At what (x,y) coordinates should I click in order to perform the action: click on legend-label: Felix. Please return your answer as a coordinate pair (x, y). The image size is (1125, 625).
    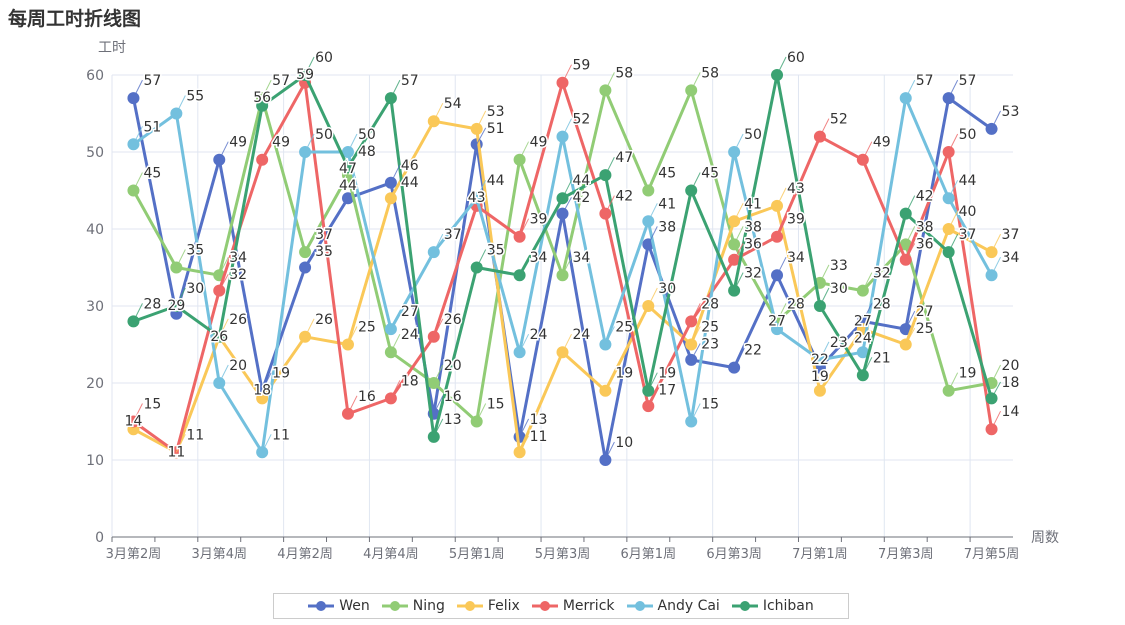
    Looking at the image, I should click on (503, 606).